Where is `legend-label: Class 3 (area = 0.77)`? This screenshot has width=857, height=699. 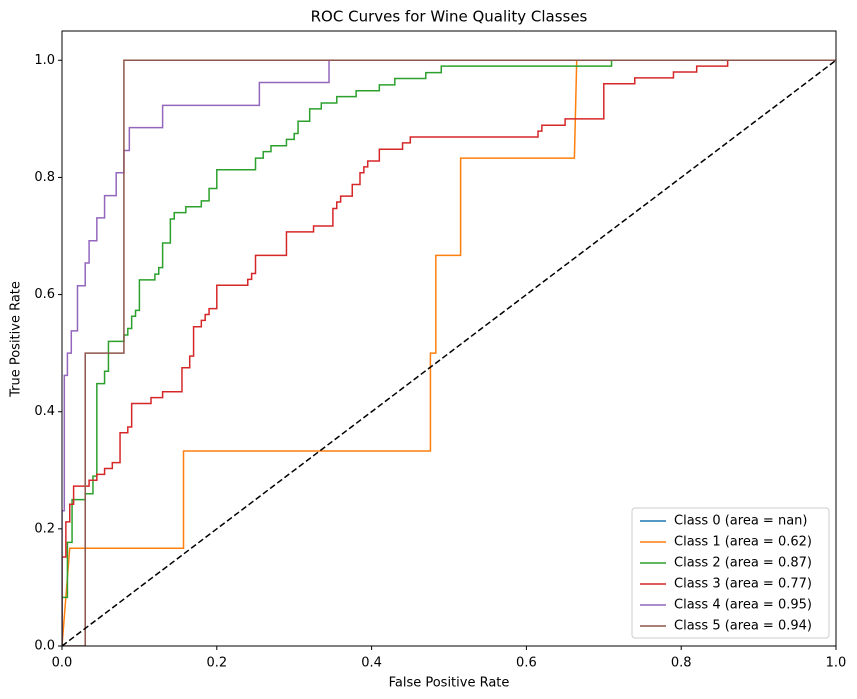 legend-label: Class 3 (area = 0.77) is located at coordinates (743, 584).